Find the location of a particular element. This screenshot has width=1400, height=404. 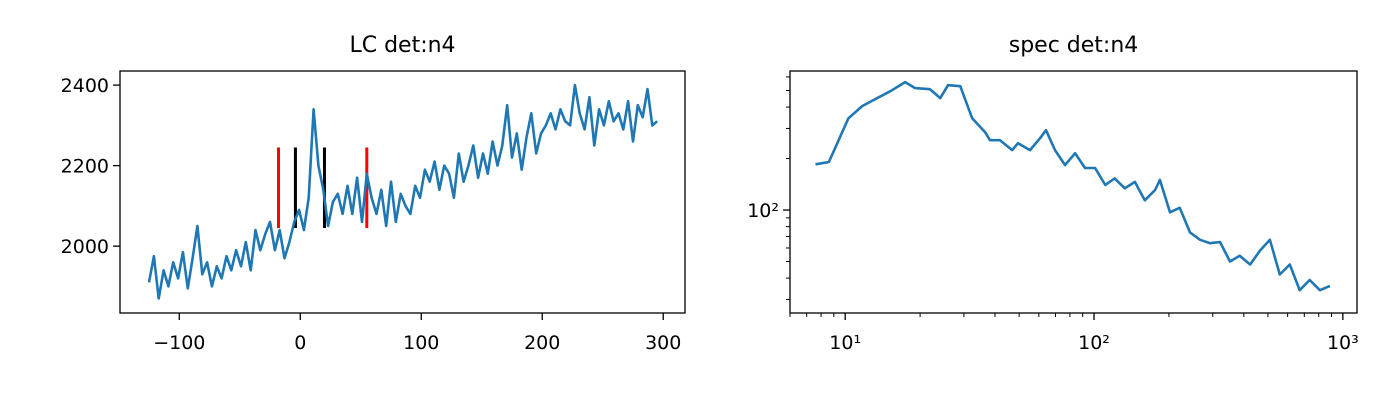

x-tick-label: −100 is located at coordinates (179, 343).